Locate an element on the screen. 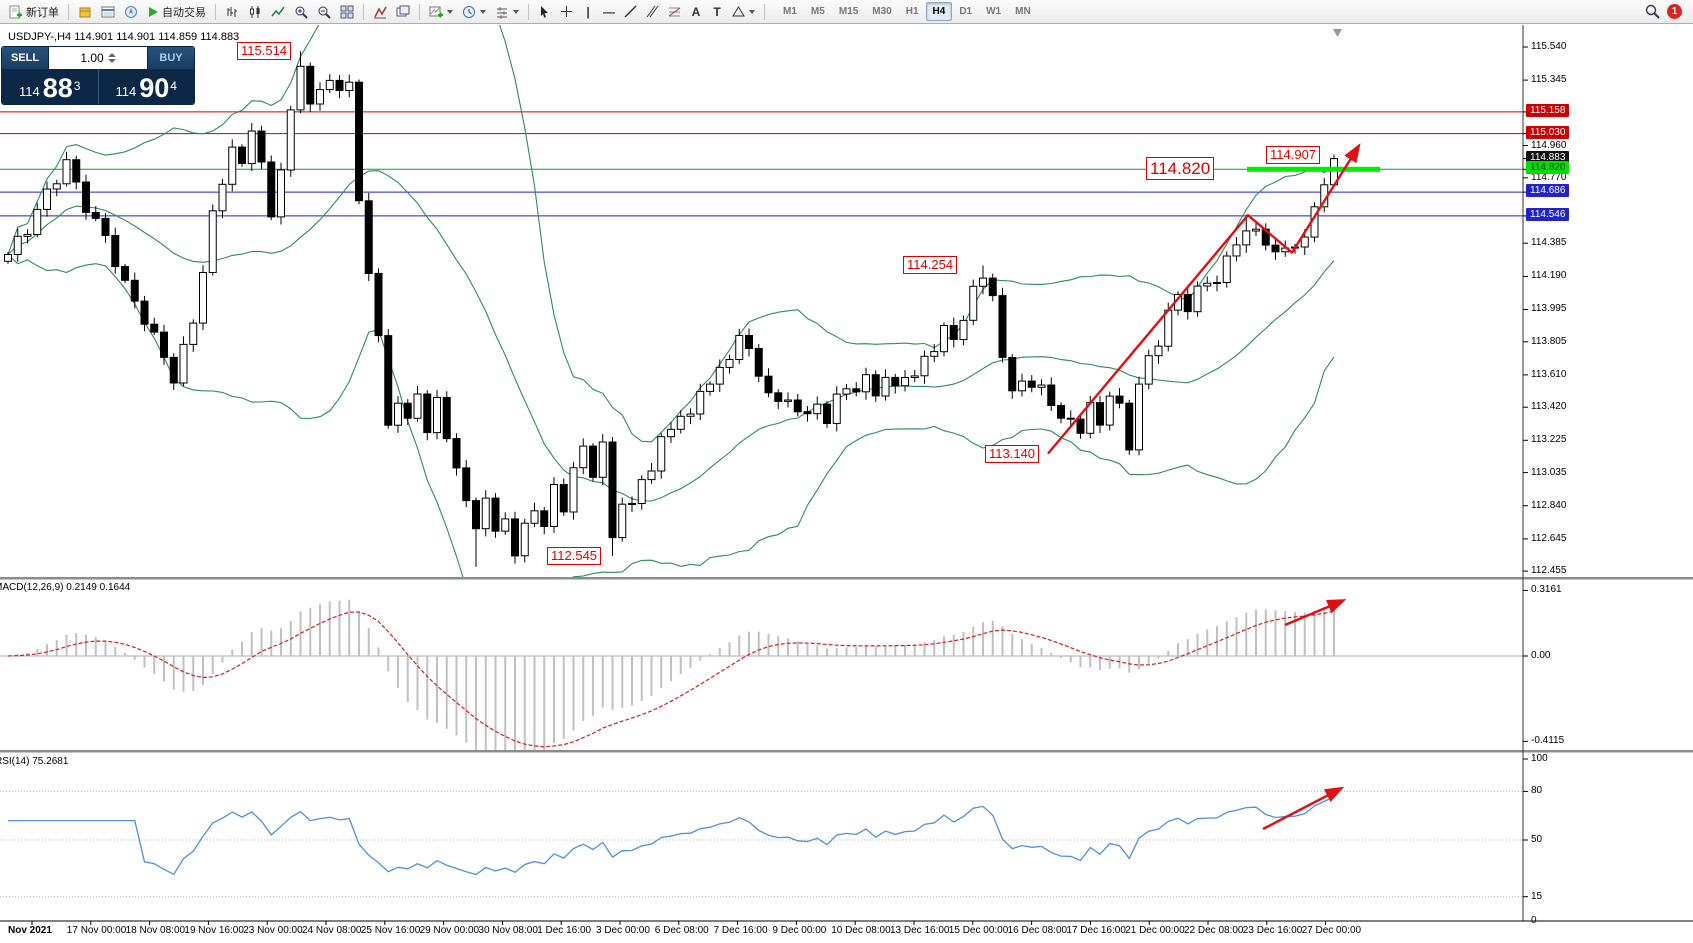  spinner-down-icon is located at coordinates (111, 61).